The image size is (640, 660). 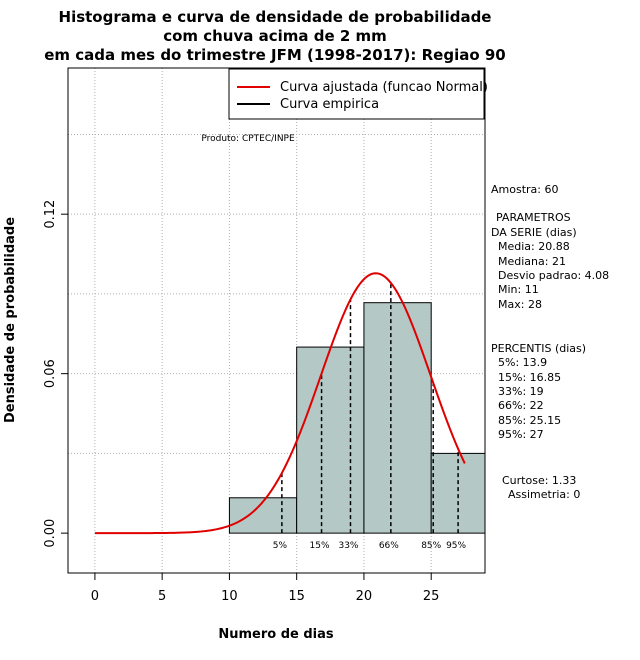 What do you see at coordinates (521, 391) in the screenshot?
I see `stat-p33: 33%: 19` at bounding box center [521, 391].